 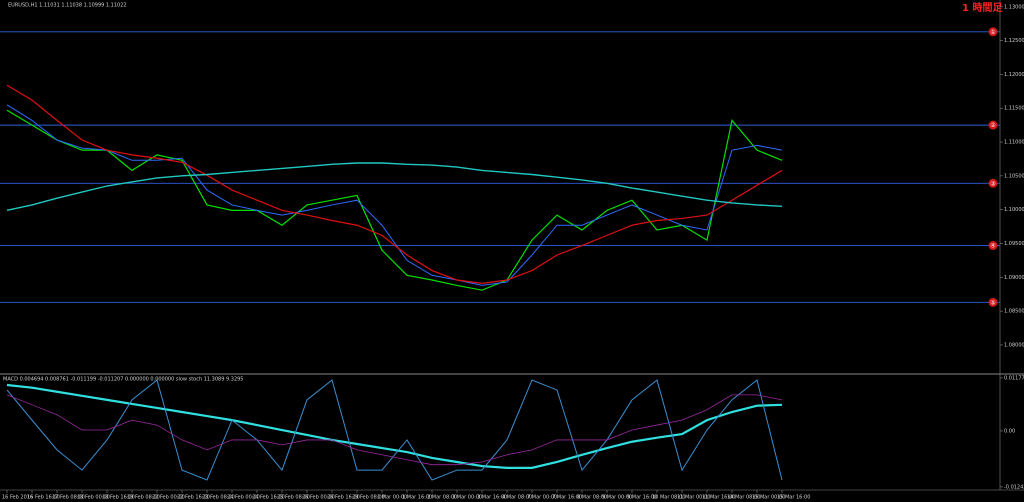 I want to click on x-tick-label: 3 Mar 00:00, so click(x=467, y=498).